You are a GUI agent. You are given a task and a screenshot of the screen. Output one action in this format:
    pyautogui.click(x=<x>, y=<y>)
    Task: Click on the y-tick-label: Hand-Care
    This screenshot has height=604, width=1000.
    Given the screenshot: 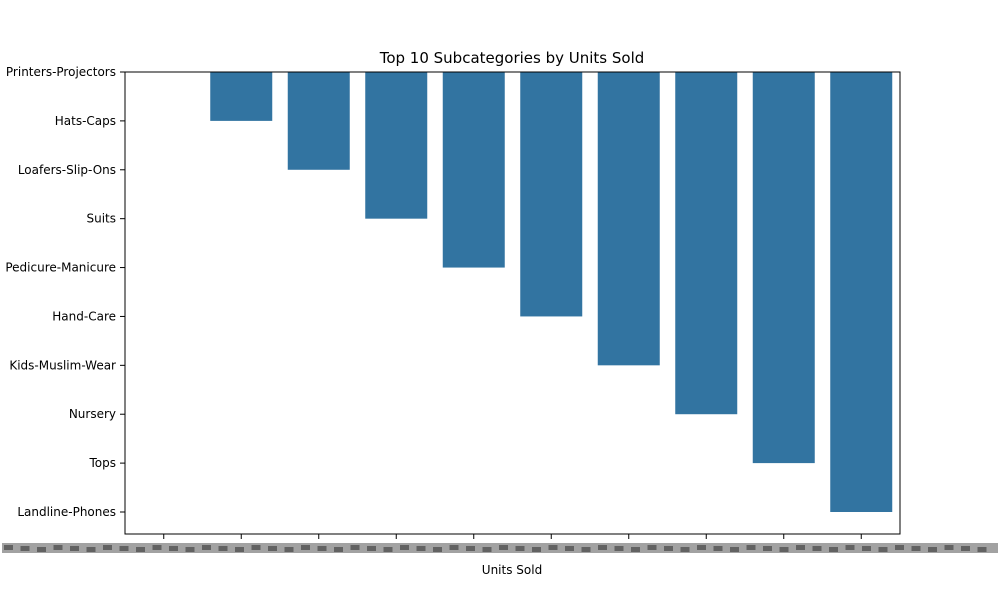 What is the action you would take?
    pyautogui.click(x=84, y=316)
    